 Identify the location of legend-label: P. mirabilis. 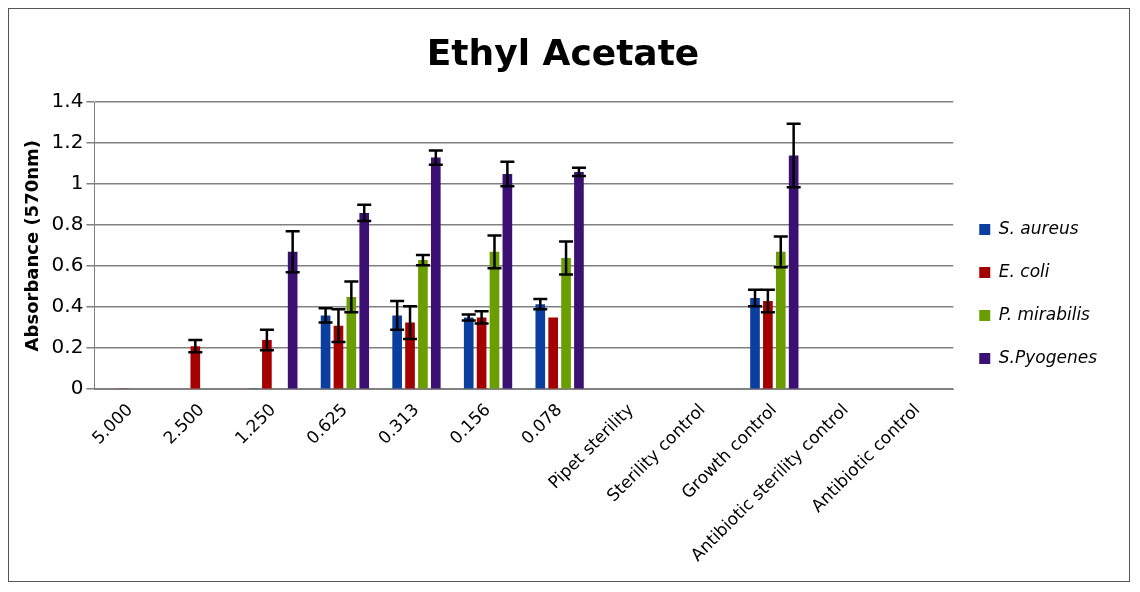
(1044, 313).